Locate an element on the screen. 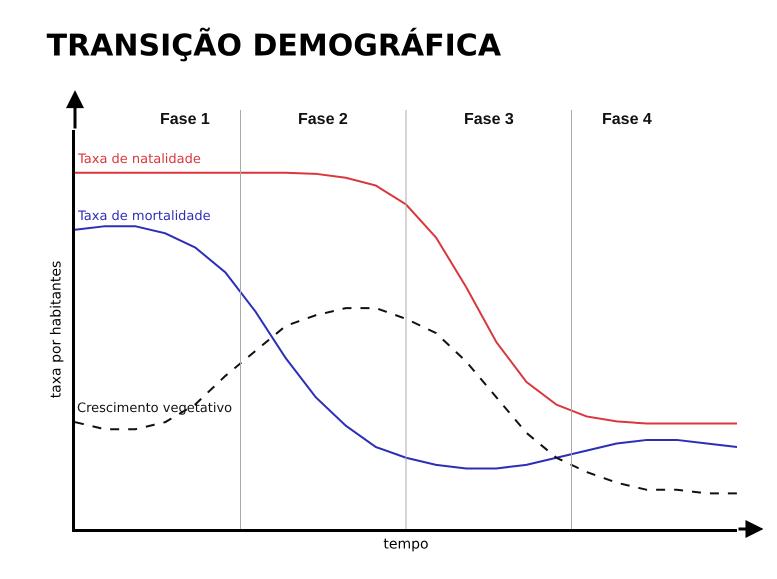  series-label: Taxa de mortalidade is located at coordinates (144, 216).